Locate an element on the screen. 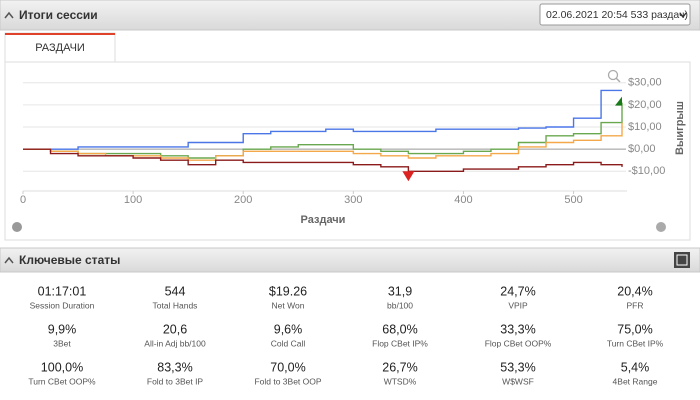 The width and height of the screenshot is (700, 400). layout-icon-inner is located at coordinates (682, 260).